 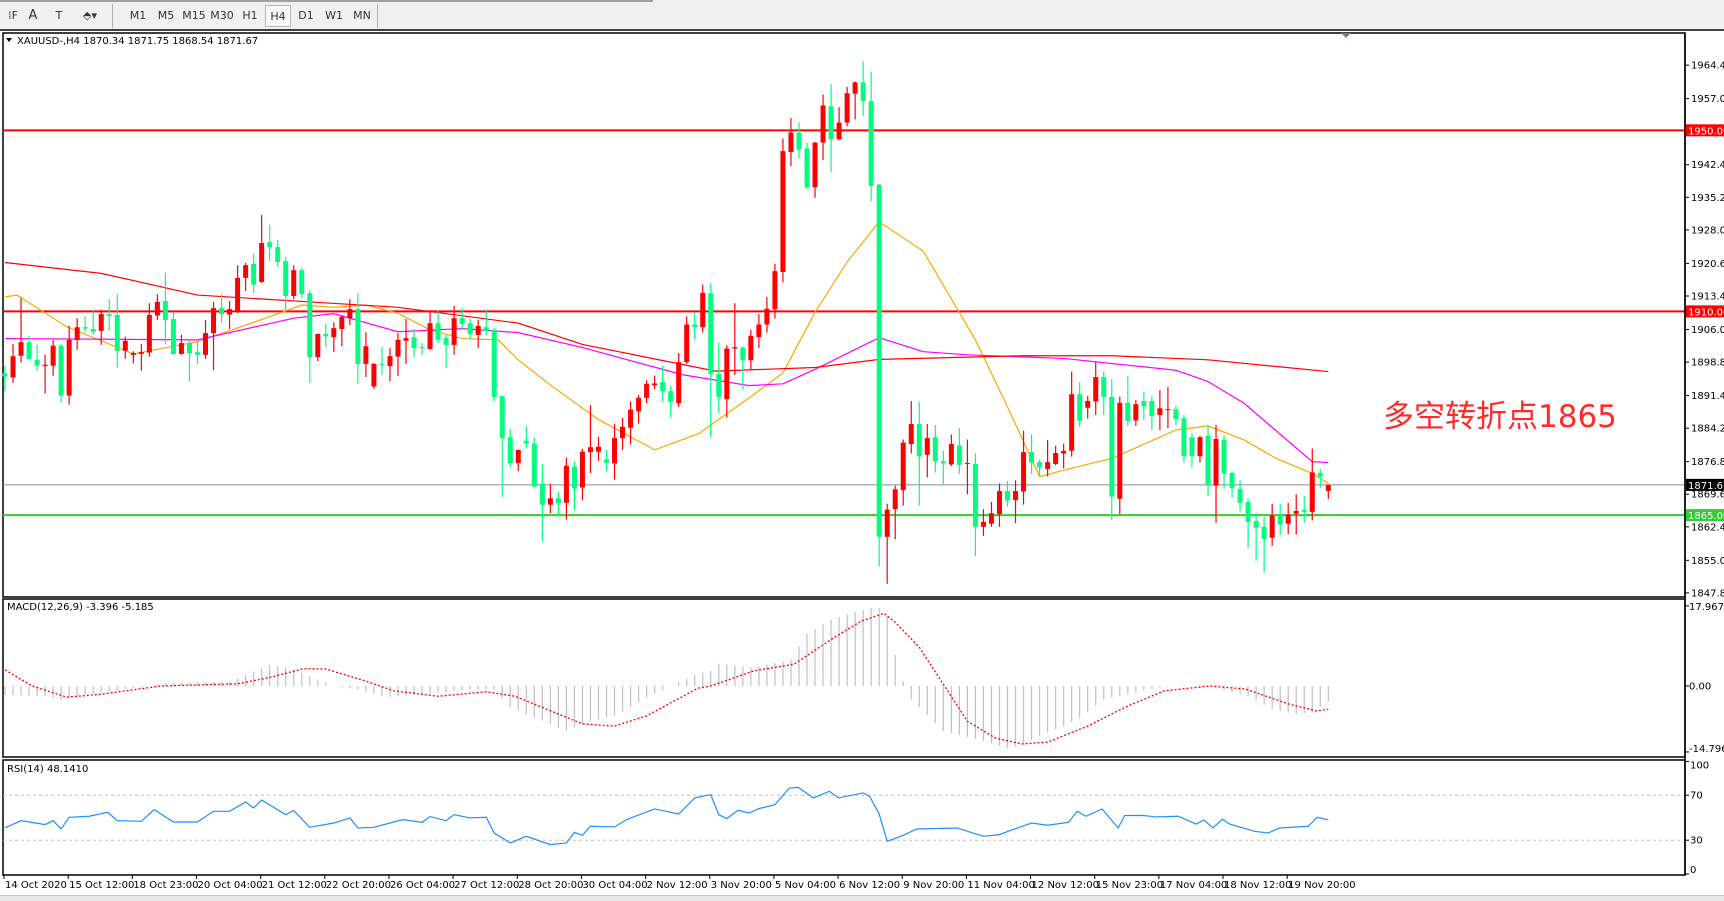 I want to click on timeframe-m5-button: M5, so click(x=166, y=15).